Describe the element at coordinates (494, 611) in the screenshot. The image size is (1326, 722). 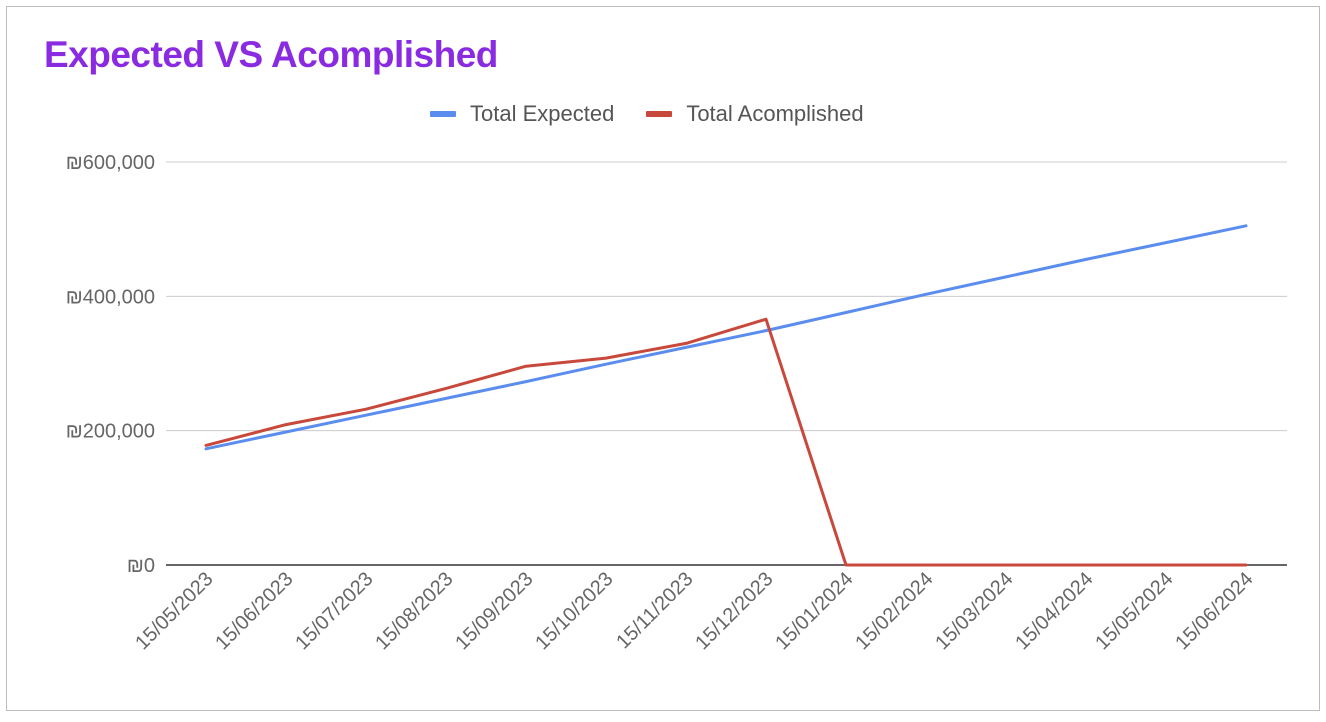
I see `x-tick-label: 15/09/2023` at that location.